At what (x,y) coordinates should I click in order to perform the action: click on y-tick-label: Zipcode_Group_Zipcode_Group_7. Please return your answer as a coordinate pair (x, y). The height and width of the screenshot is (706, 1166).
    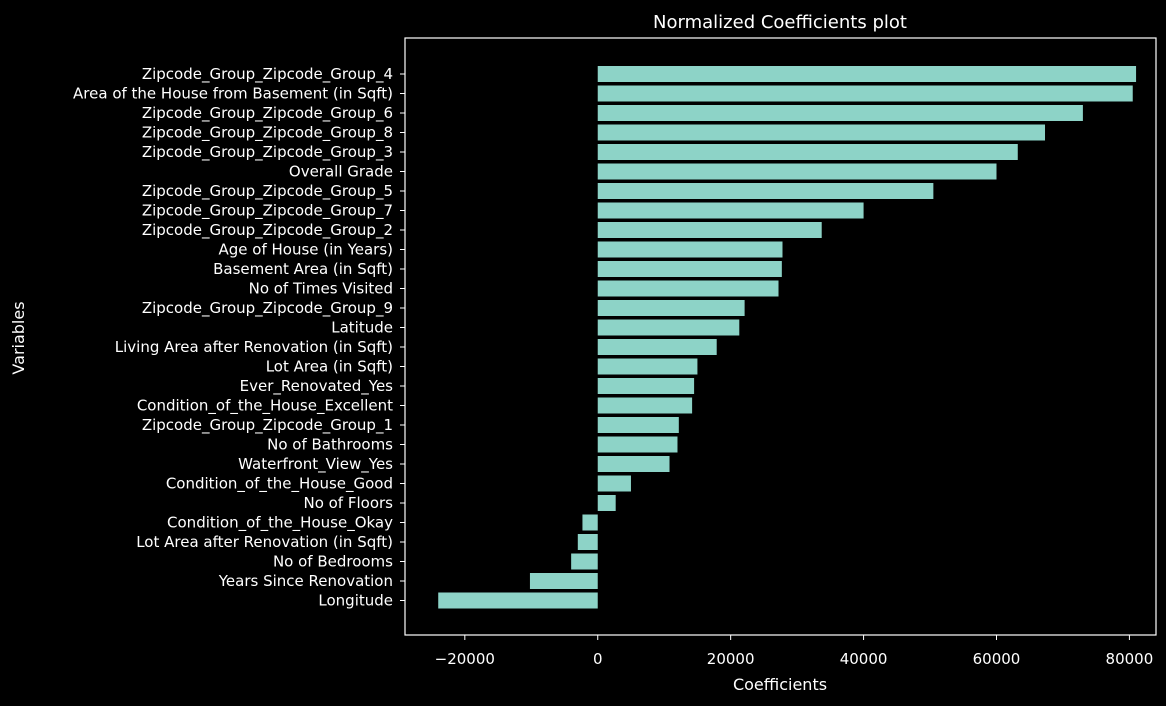
    Looking at the image, I should click on (267, 211).